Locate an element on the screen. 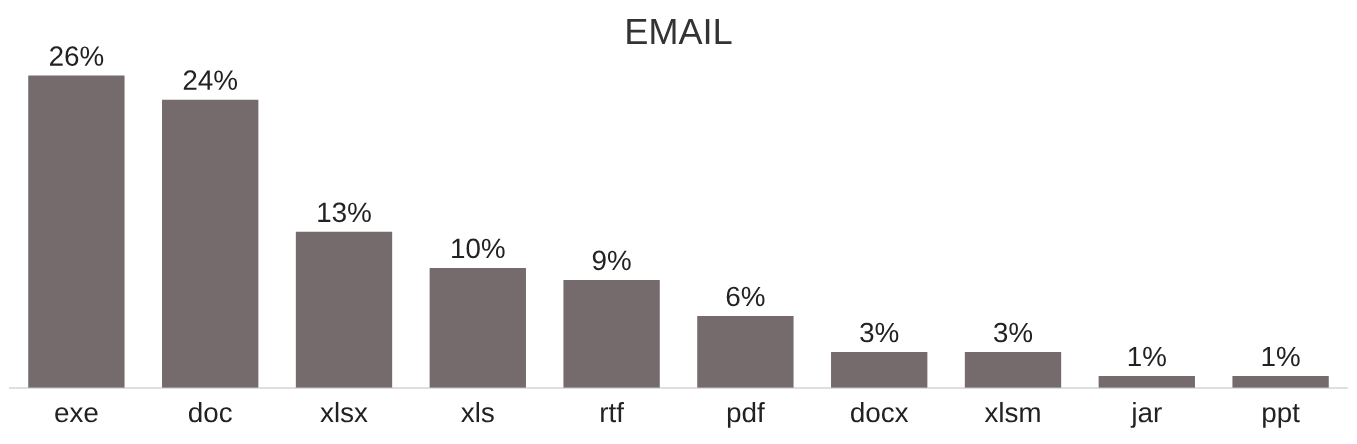  x-tick-label: ppt is located at coordinates (1281, 416).